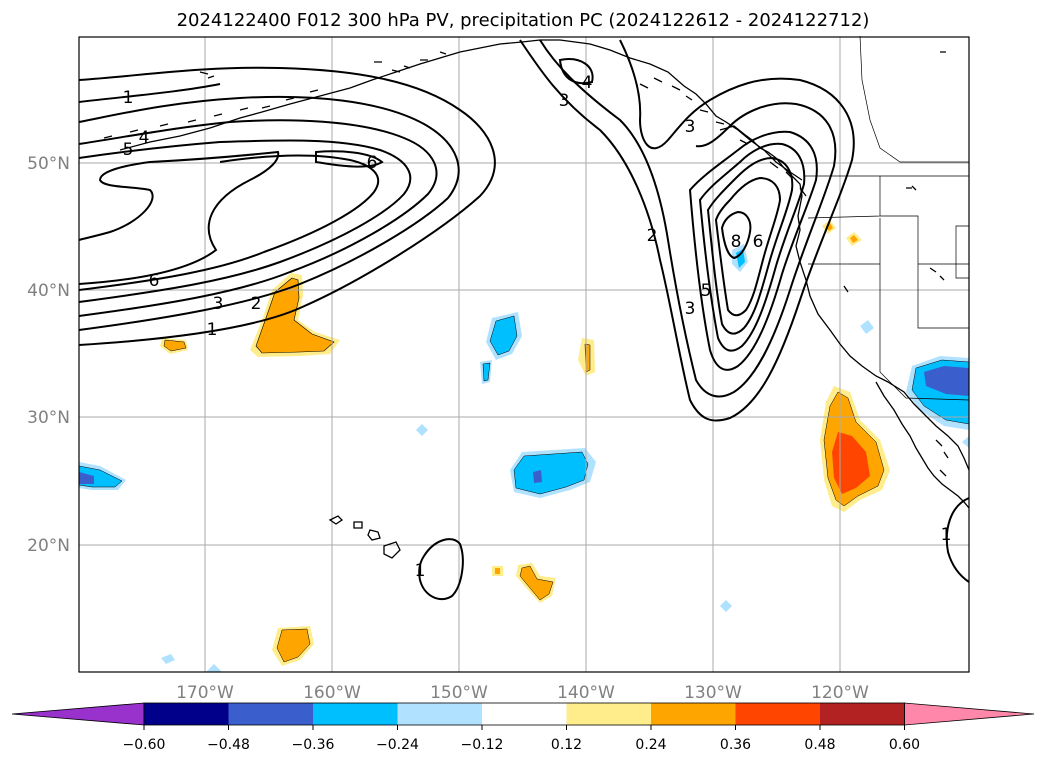 The image size is (1047, 769). What do you see at coordinates (497, 571) in the screenshot?
I see `precip-positive-dot-core` at bounding box center [497, 571].